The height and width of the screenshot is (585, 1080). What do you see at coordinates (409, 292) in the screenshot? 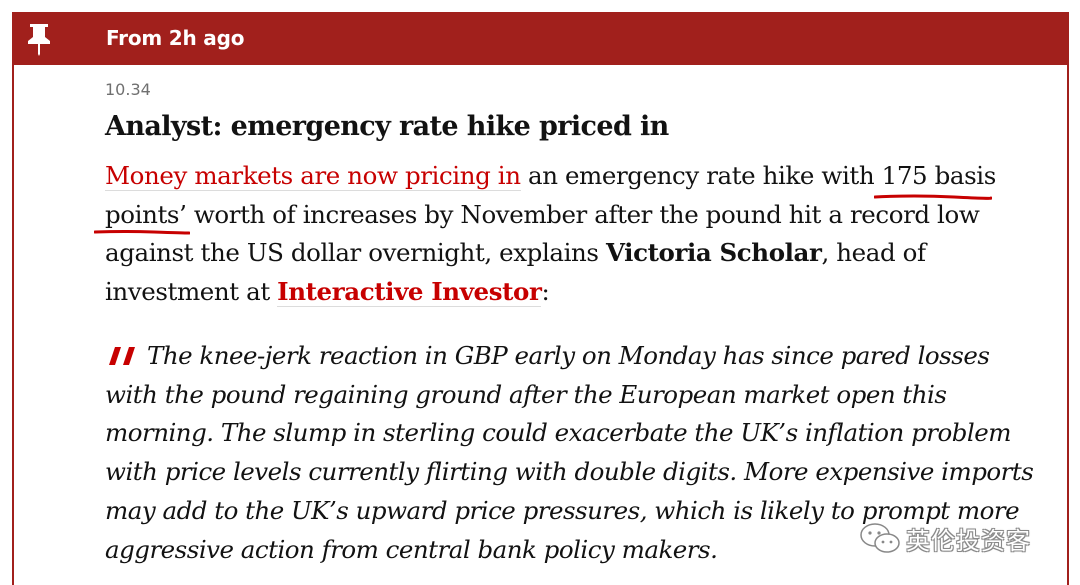
I see `interactive-investor-link: Interactive Investor` at bounding box center [409, 292].